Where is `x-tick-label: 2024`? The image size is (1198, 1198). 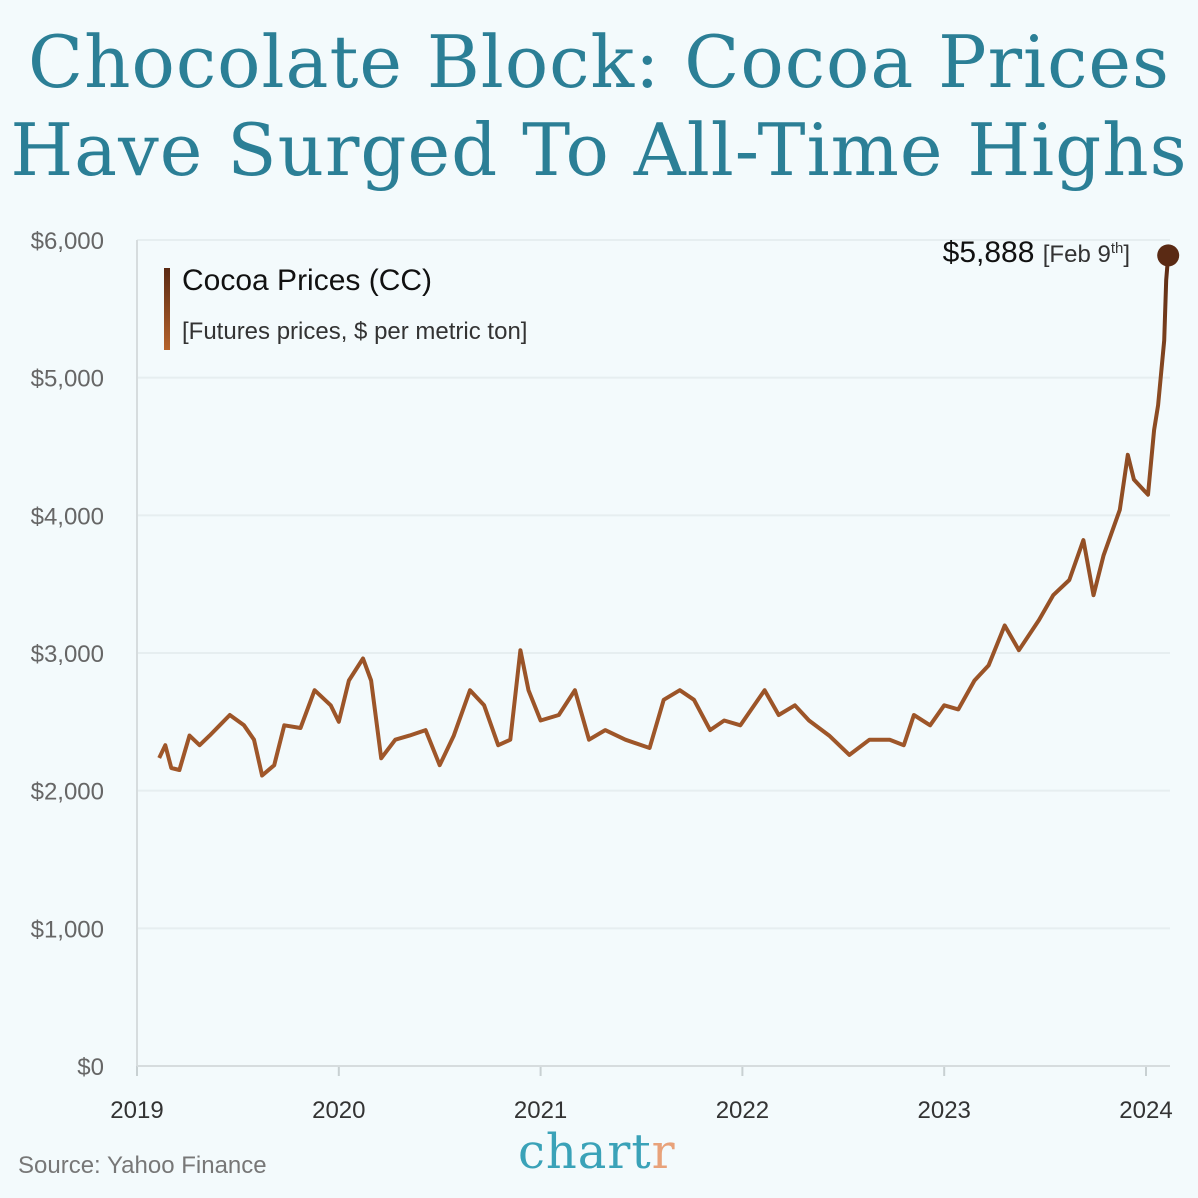
x-tick-label: 2024 is located at coordinates (1145, 1110).